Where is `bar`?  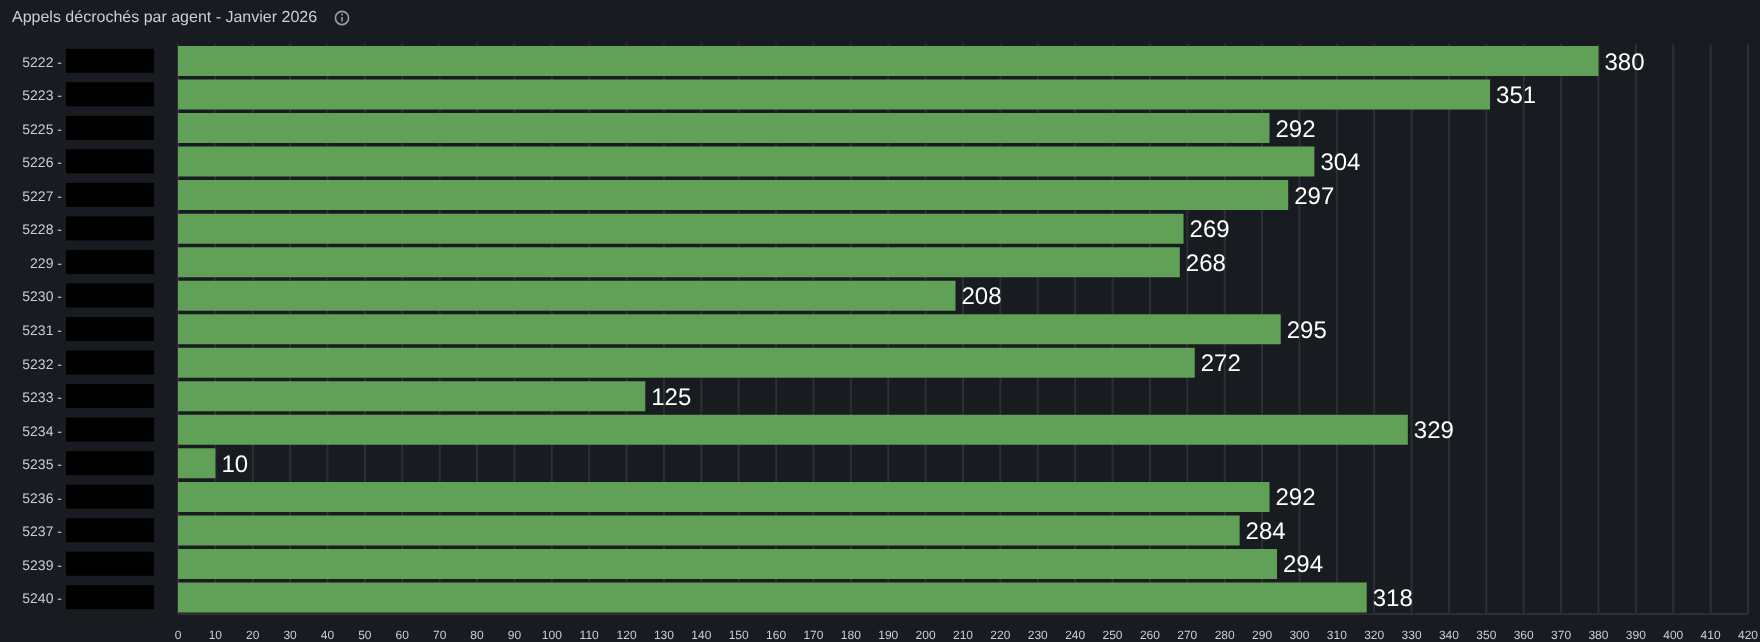
bar is located at coordinates (888, 61).